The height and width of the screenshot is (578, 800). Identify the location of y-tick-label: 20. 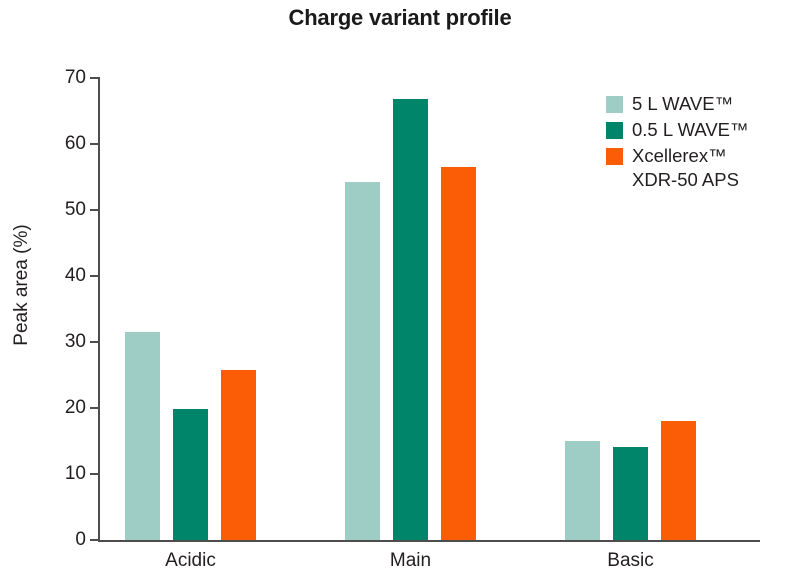
(75, 407).